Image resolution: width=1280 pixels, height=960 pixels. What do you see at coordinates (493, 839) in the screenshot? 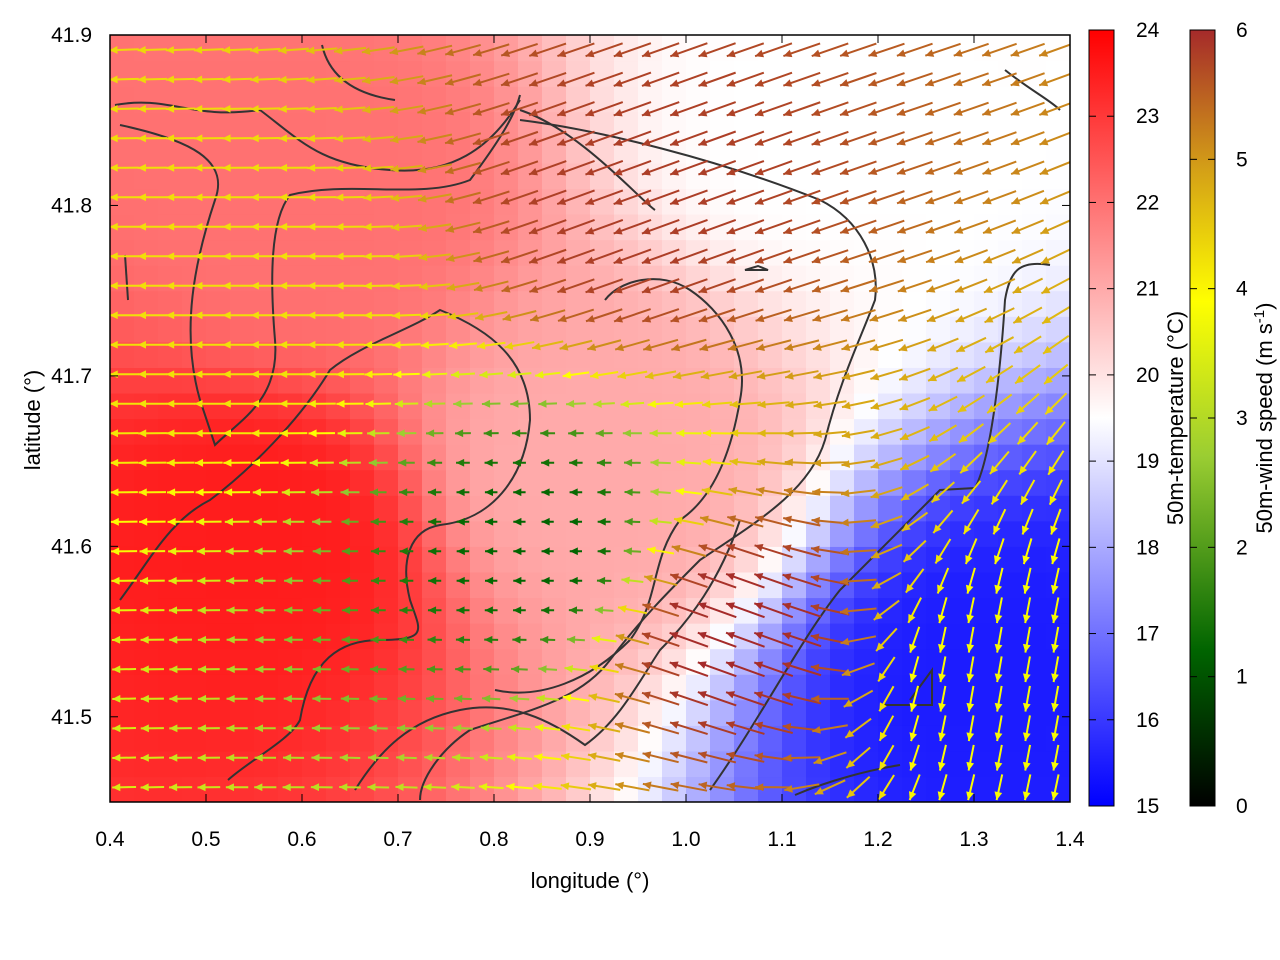
I see `x-tick-label: 0.8` at bounding box center [493, 839].